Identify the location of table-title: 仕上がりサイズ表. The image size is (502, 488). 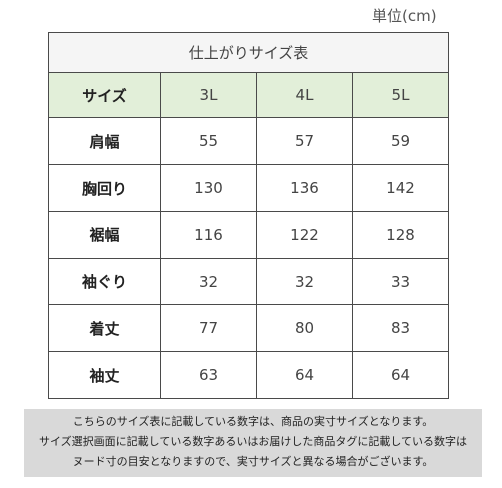
(248, 52).